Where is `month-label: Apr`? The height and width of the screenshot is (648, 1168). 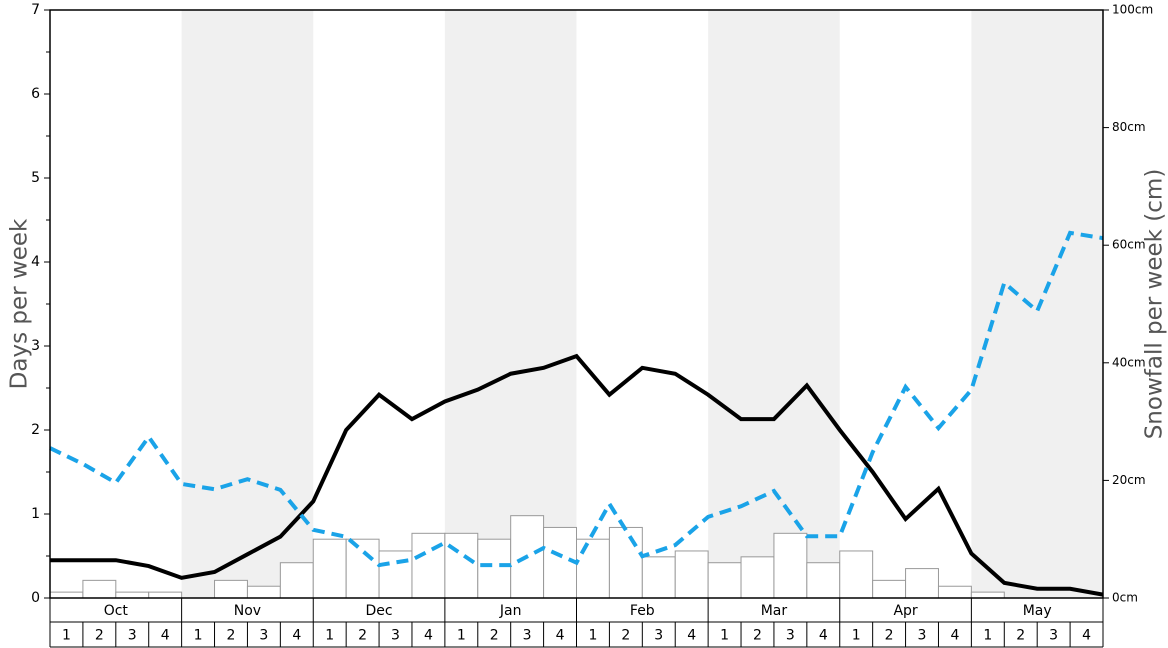 month-label: Apr is located at coordinates (905, 611).